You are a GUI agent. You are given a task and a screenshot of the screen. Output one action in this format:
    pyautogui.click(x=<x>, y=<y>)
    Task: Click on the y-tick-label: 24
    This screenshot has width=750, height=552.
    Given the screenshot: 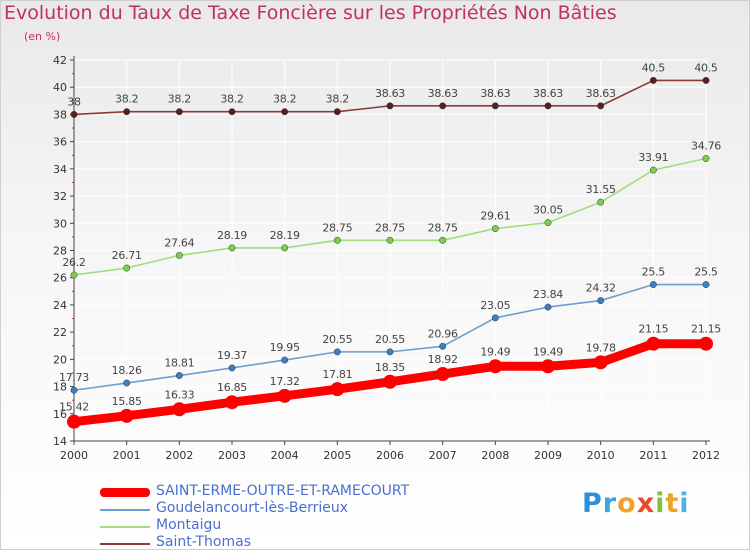 What is the action you would take?
    pyautogui.click(x=60, y=305)
    